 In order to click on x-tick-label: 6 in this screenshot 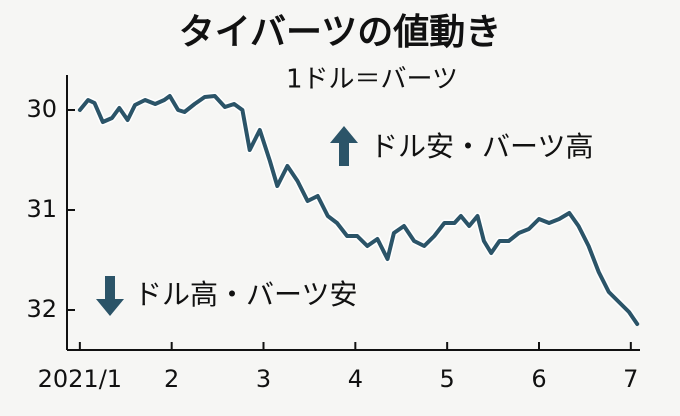, I will do `click(538, 379)`.